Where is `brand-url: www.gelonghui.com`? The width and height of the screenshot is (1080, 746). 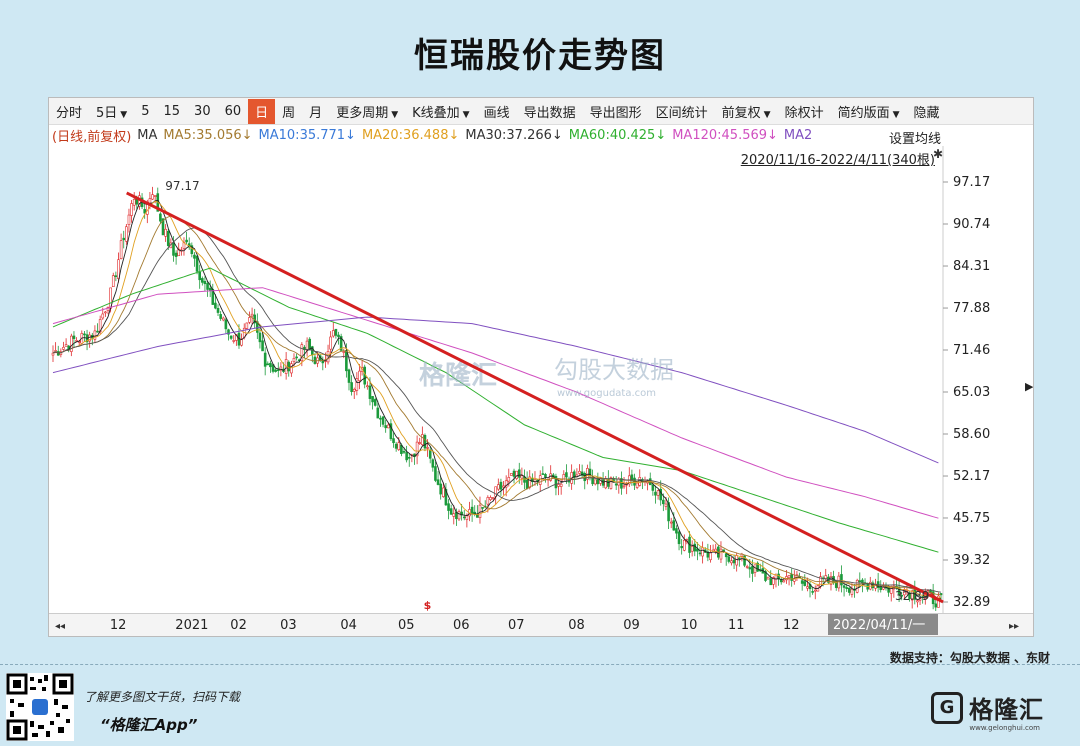
brand-url: www.gelonghui.com is located at coordinates (1004, 728).